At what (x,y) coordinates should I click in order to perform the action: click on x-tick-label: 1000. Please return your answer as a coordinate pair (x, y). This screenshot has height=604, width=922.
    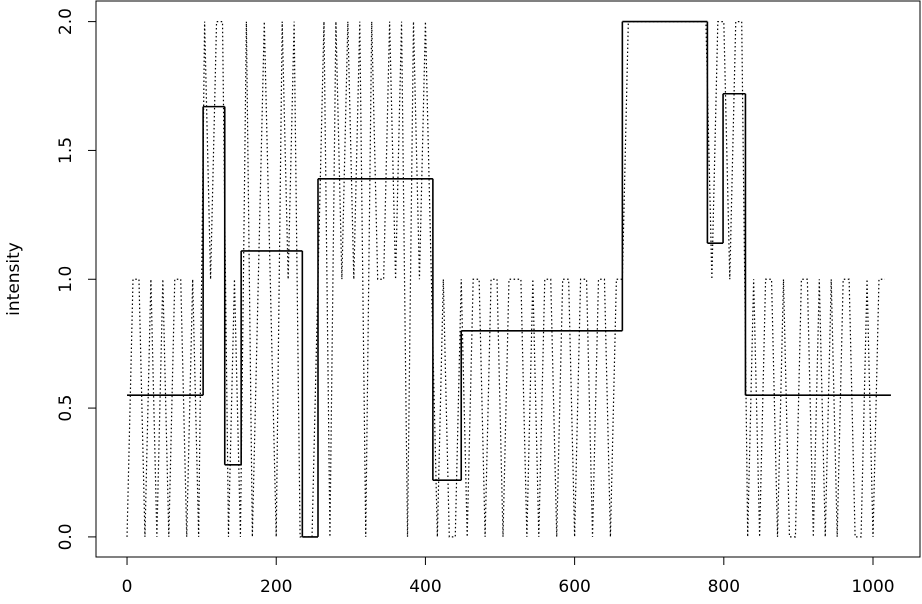
    Looking at the image, I should click on (872, 587).